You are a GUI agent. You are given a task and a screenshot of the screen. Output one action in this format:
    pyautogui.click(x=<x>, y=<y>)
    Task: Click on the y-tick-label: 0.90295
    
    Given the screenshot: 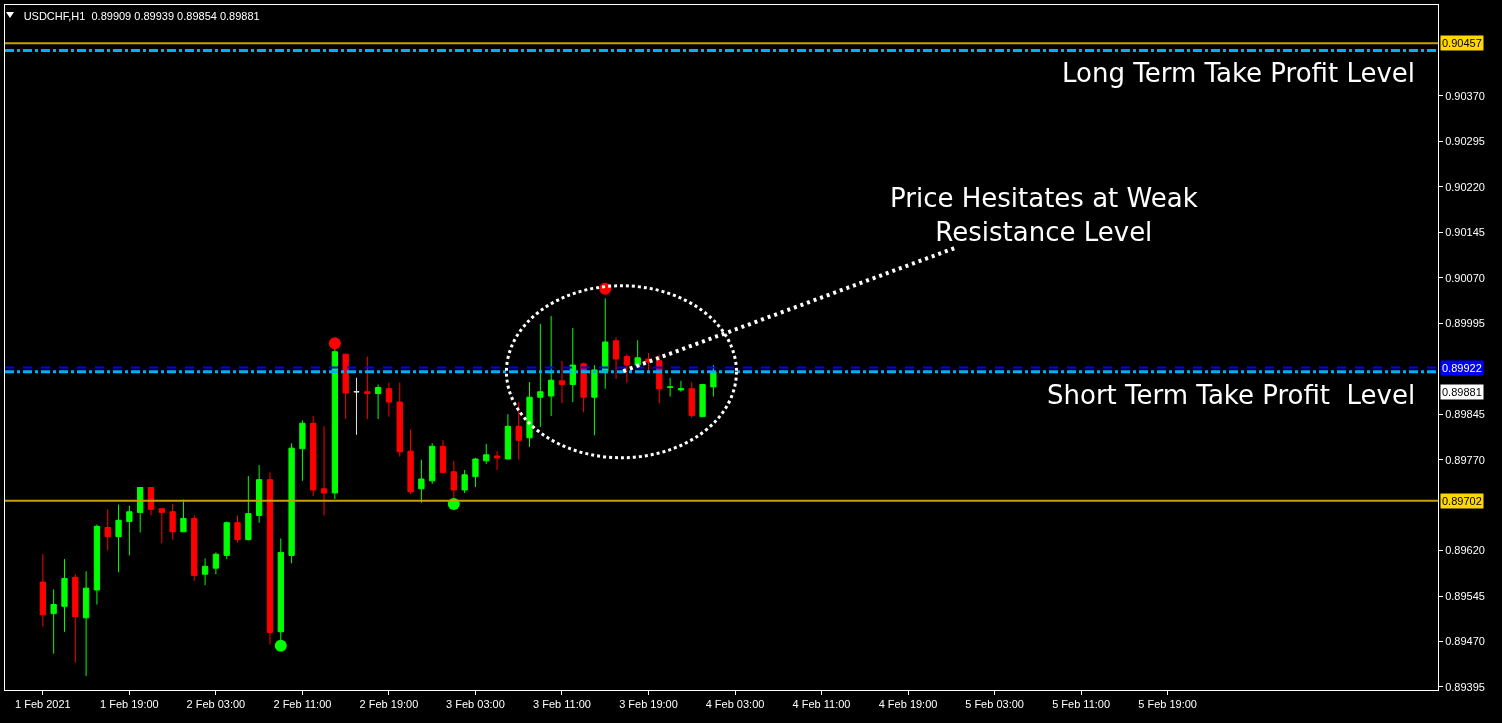 What is the action you would take?
    pyautogui.click(x=1465, y=141)
    